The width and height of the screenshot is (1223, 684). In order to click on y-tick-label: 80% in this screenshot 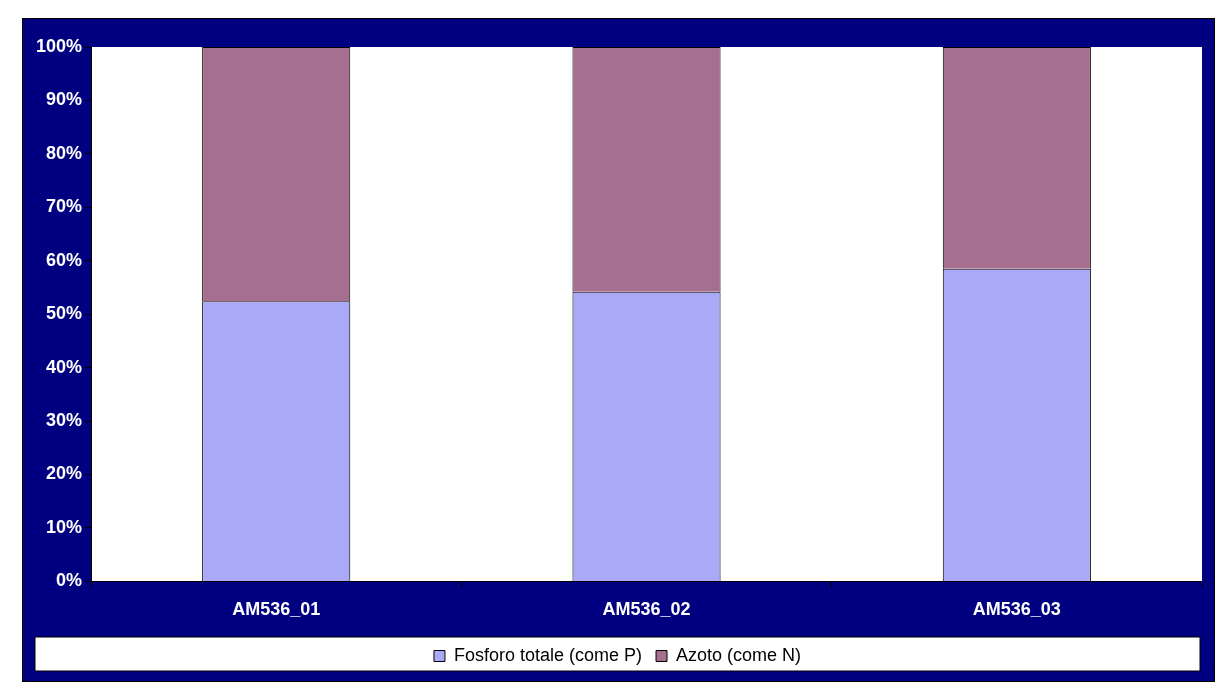, I will do `click(64, 152)`.